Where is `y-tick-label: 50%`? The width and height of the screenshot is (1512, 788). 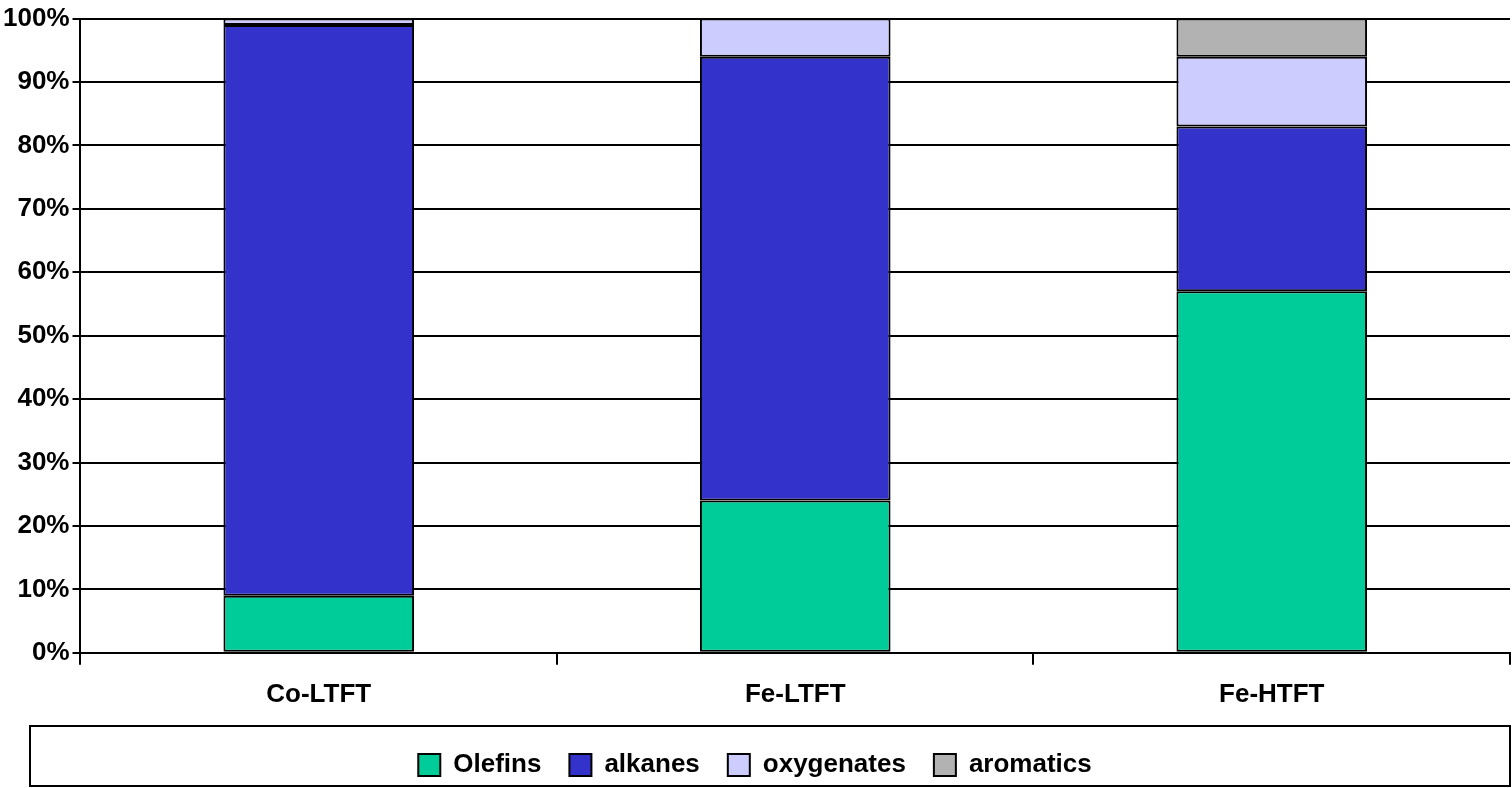 y-tick-label: 50% is located at coordinates (43, 333).